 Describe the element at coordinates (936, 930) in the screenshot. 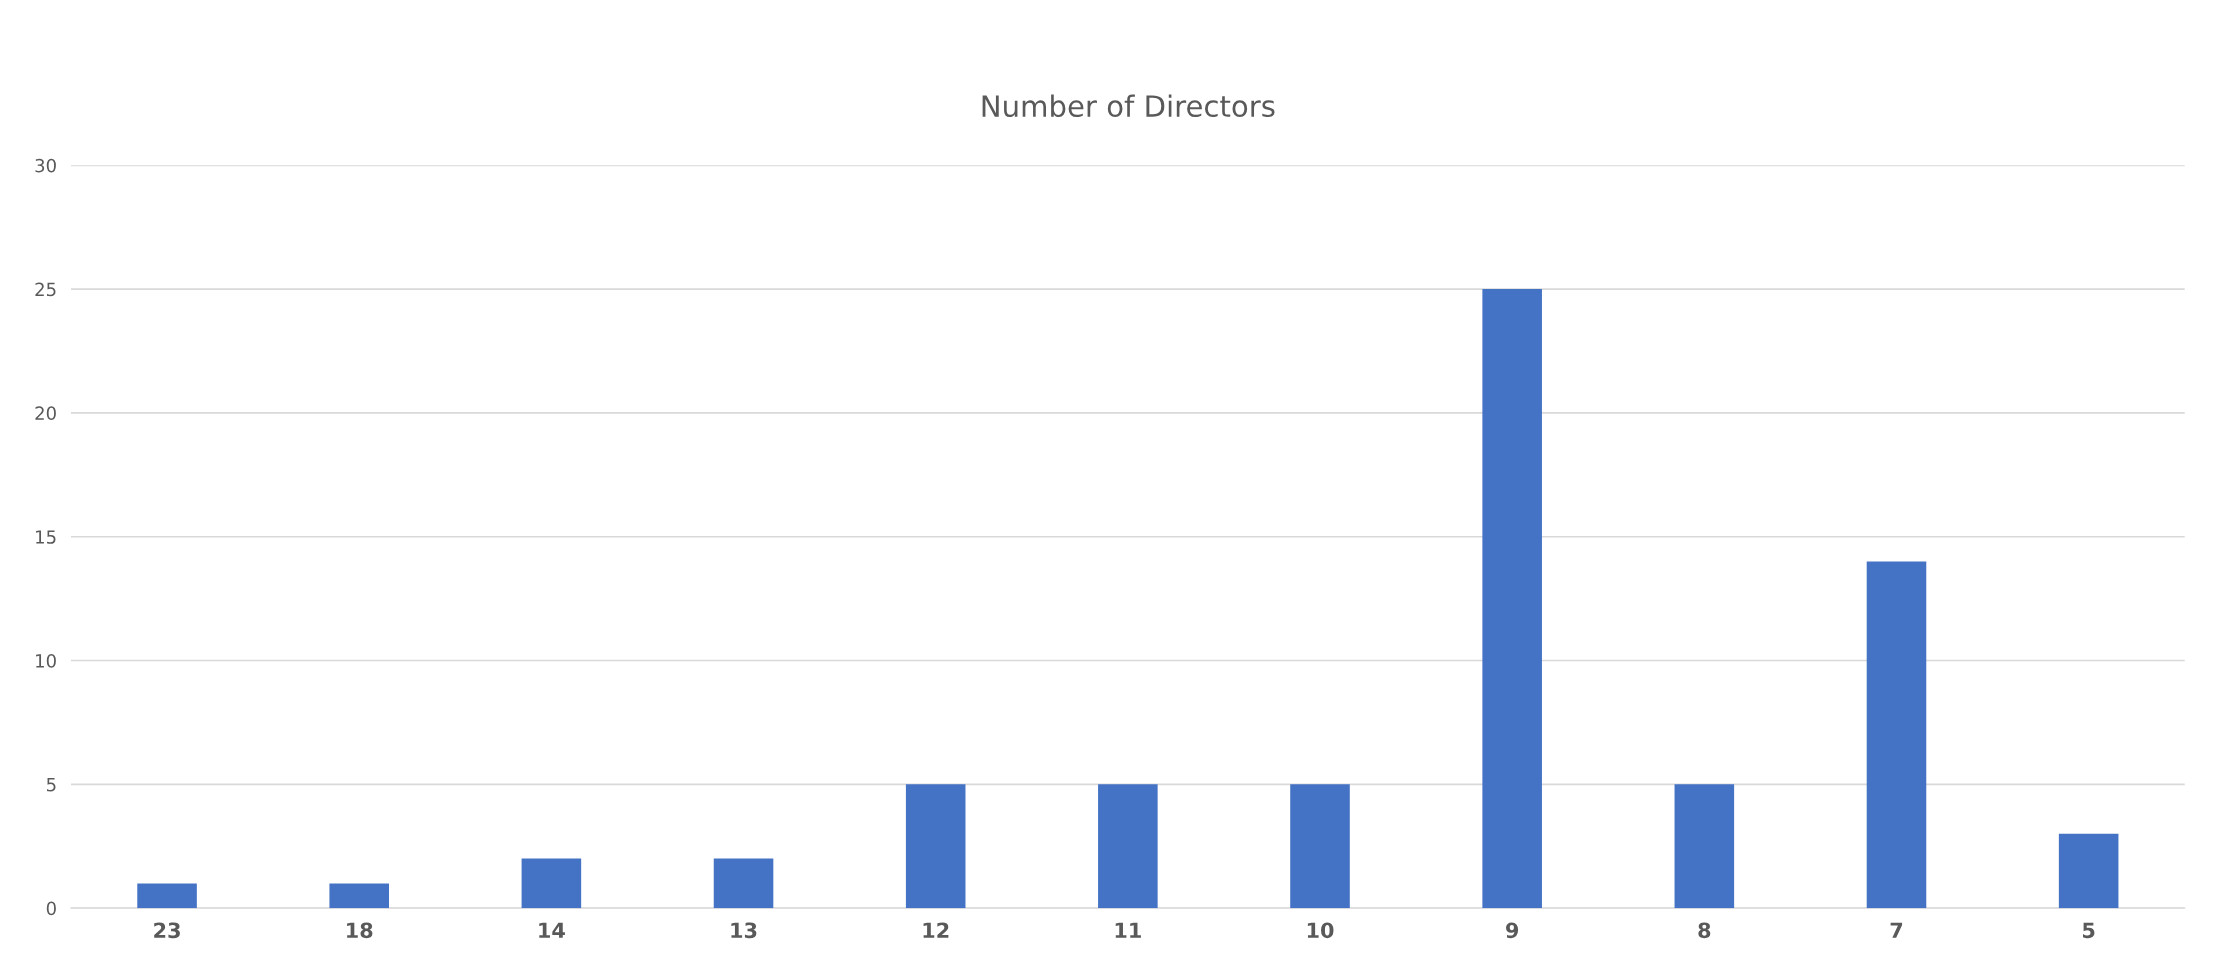

I see `x-tick-label: 12` at that location.